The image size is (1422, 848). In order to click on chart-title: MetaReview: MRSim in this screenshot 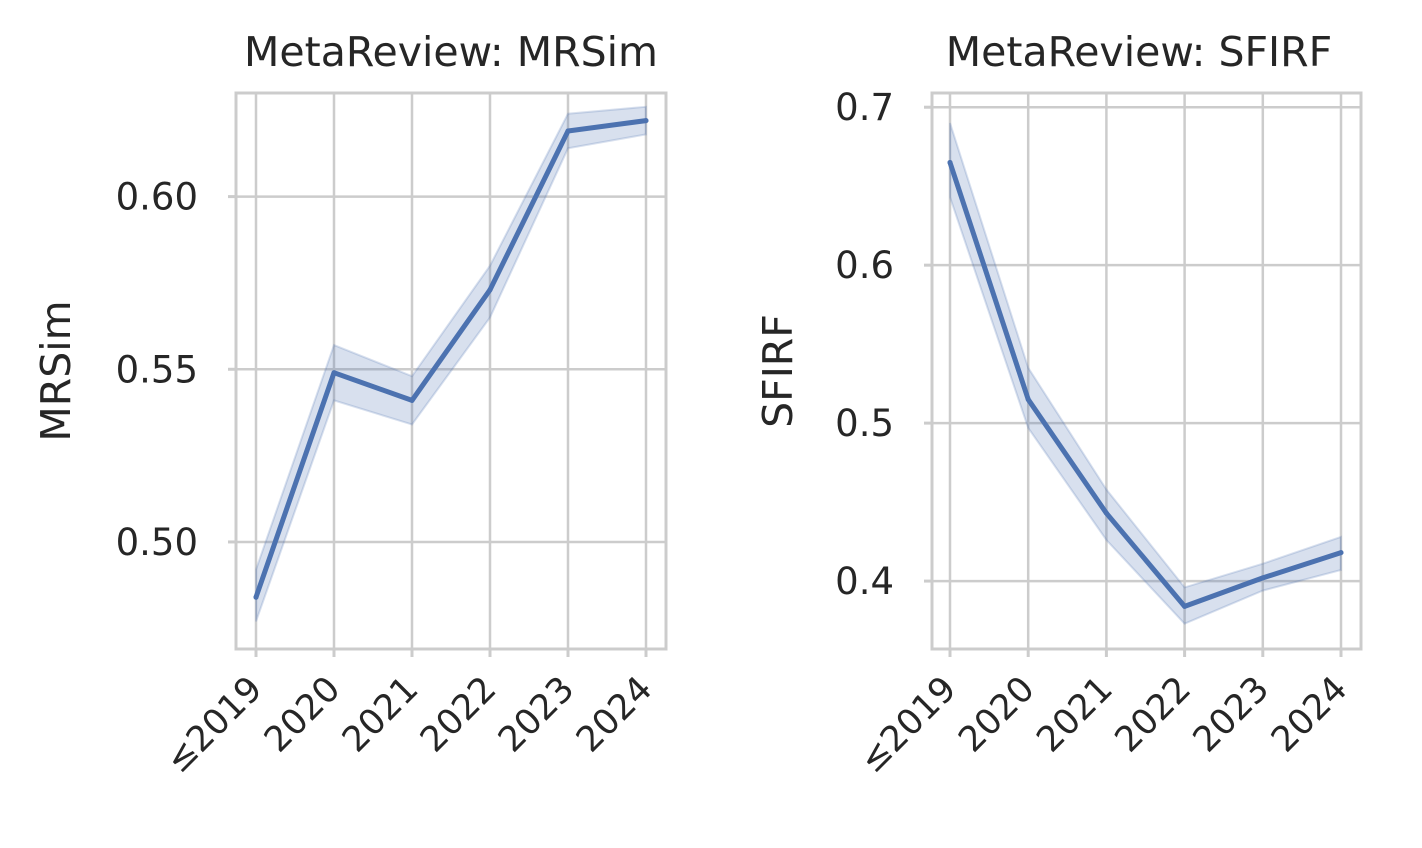, I will do `click(451, 52)`.